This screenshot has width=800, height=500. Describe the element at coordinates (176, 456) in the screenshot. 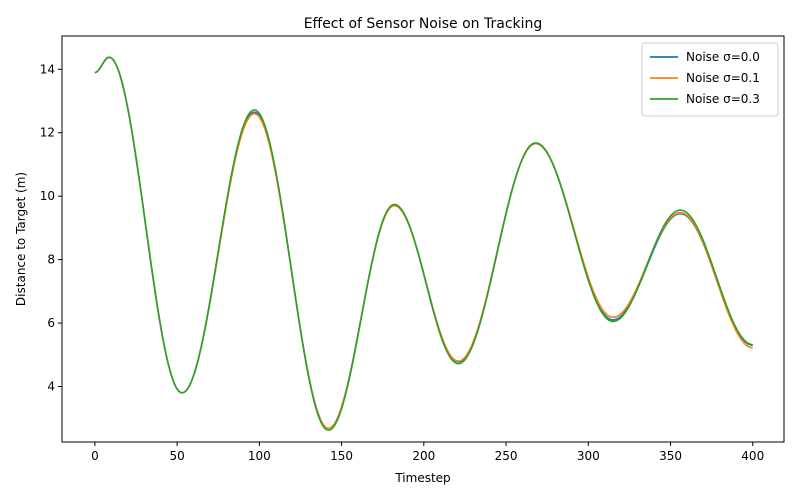

I see `x-tick-label: 50` at that location.